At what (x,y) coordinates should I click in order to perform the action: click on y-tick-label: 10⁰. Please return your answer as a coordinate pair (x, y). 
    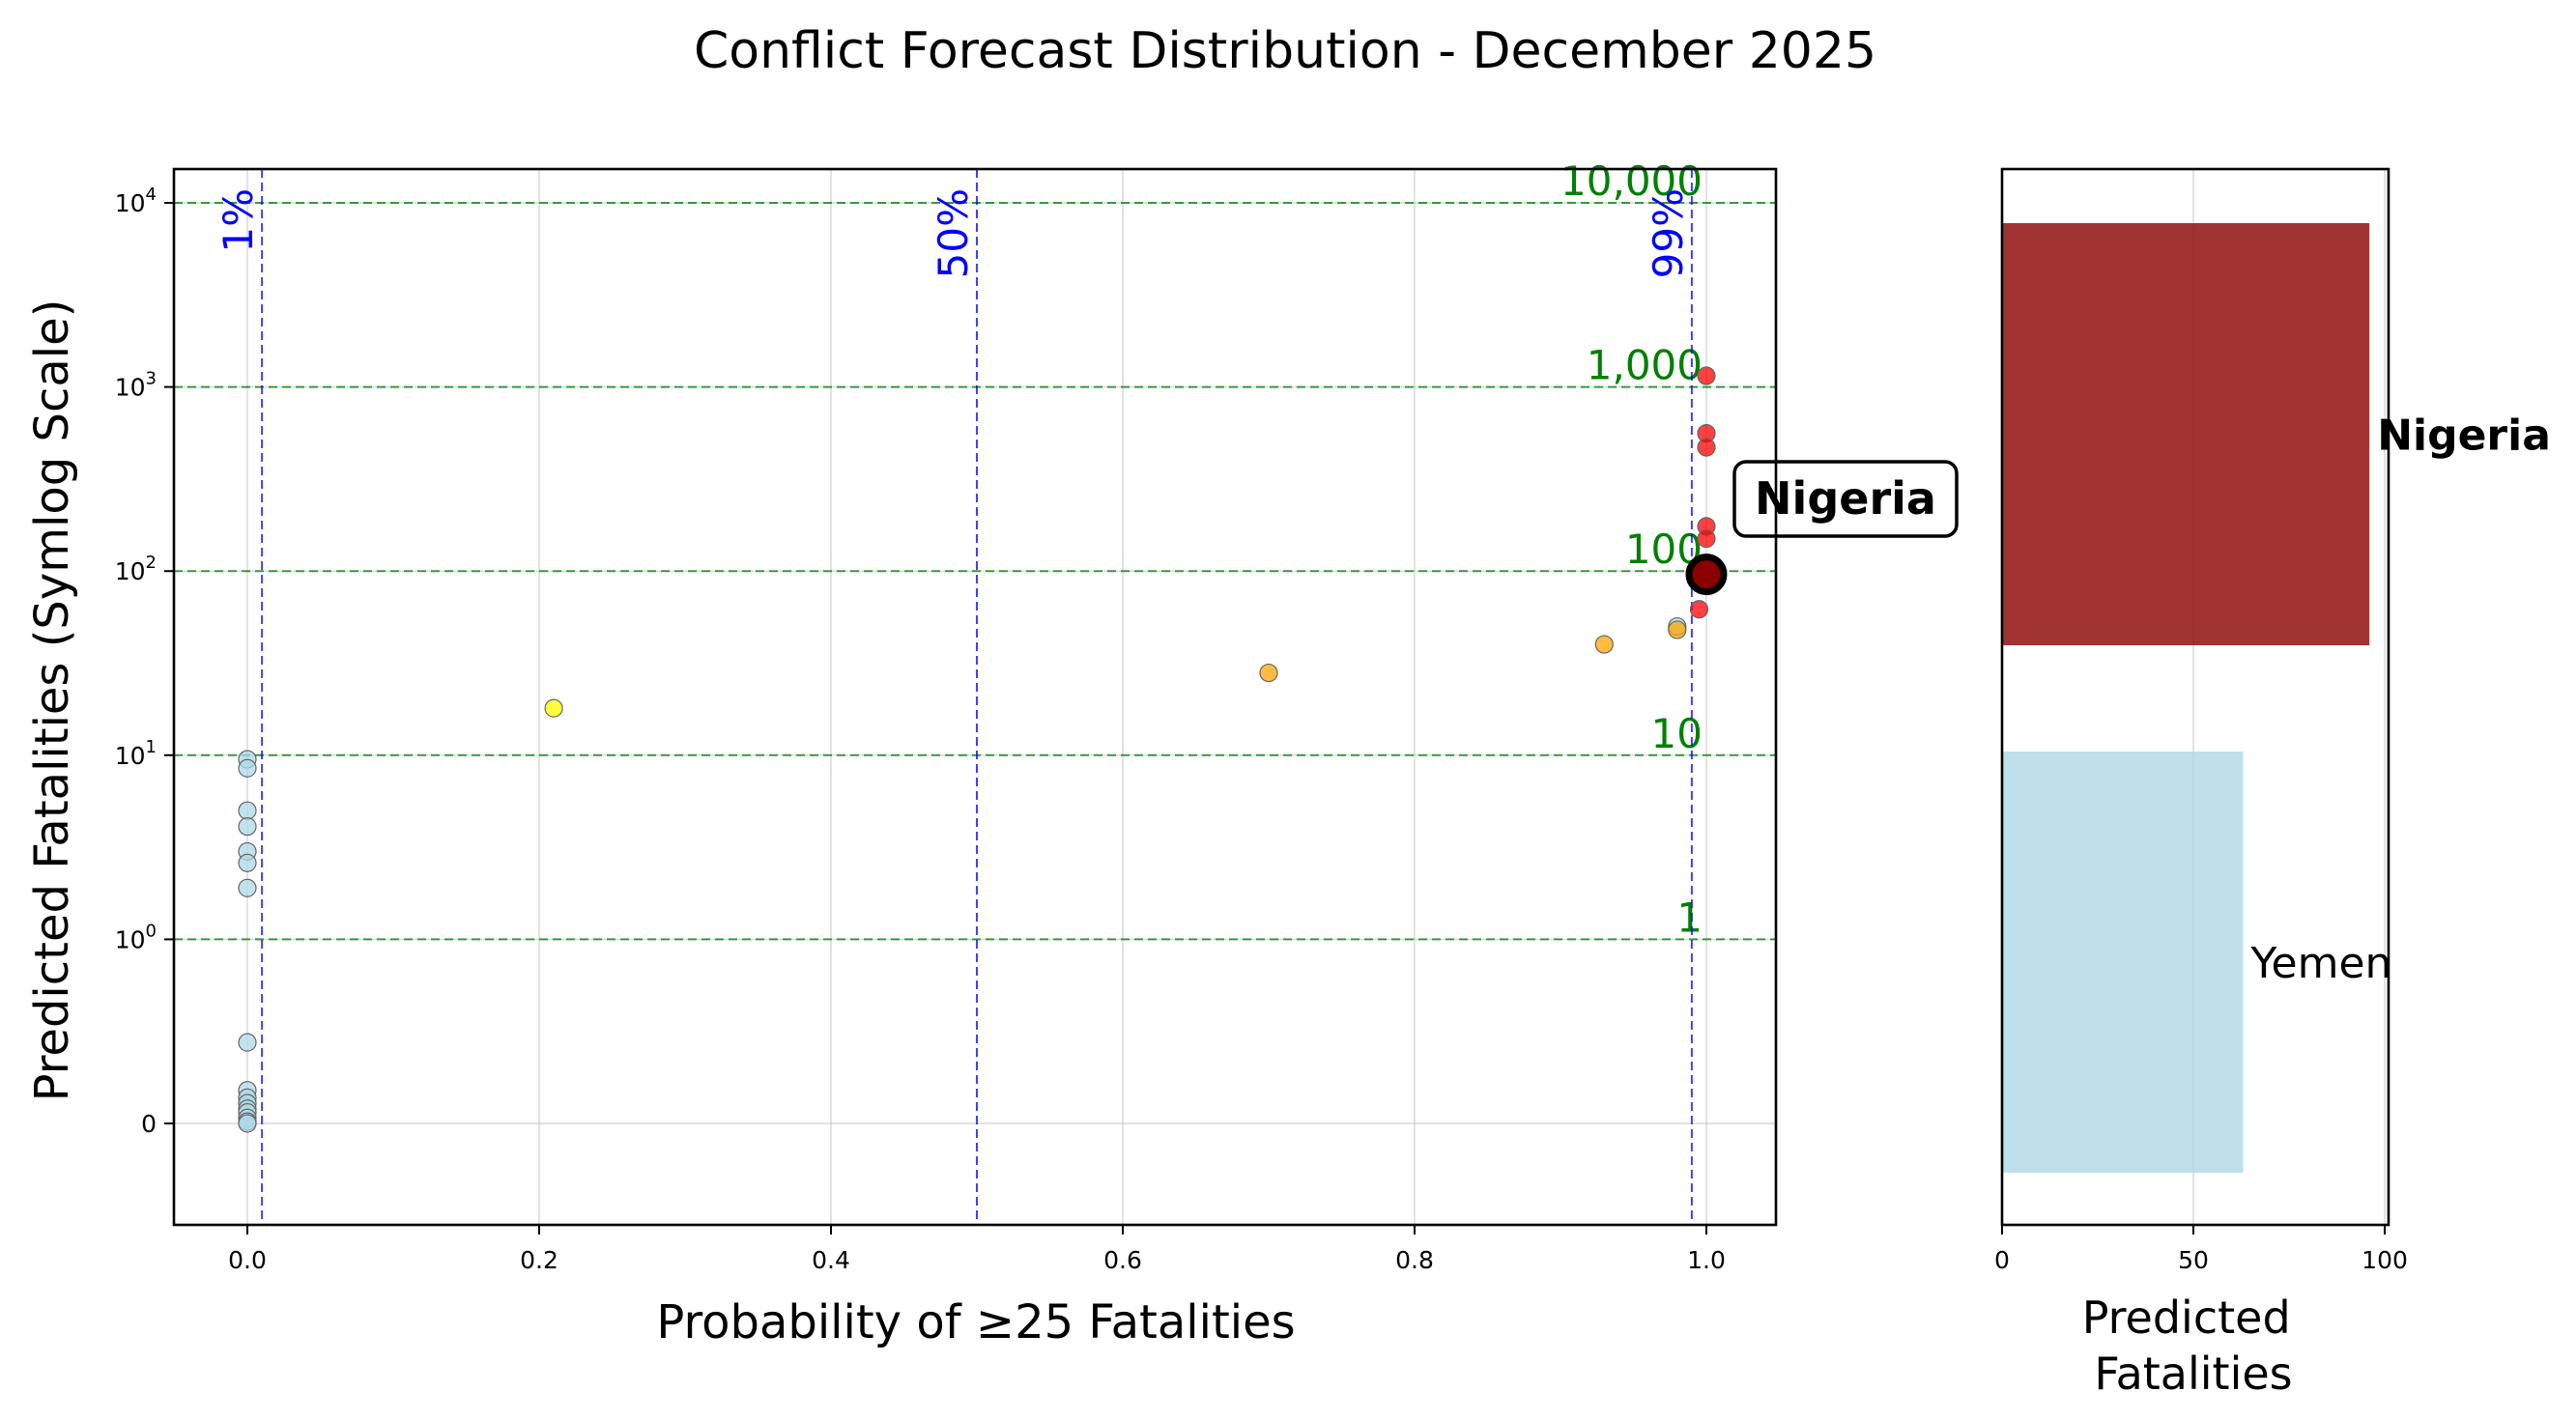
    Looking at the image, I should click on (136, 937).